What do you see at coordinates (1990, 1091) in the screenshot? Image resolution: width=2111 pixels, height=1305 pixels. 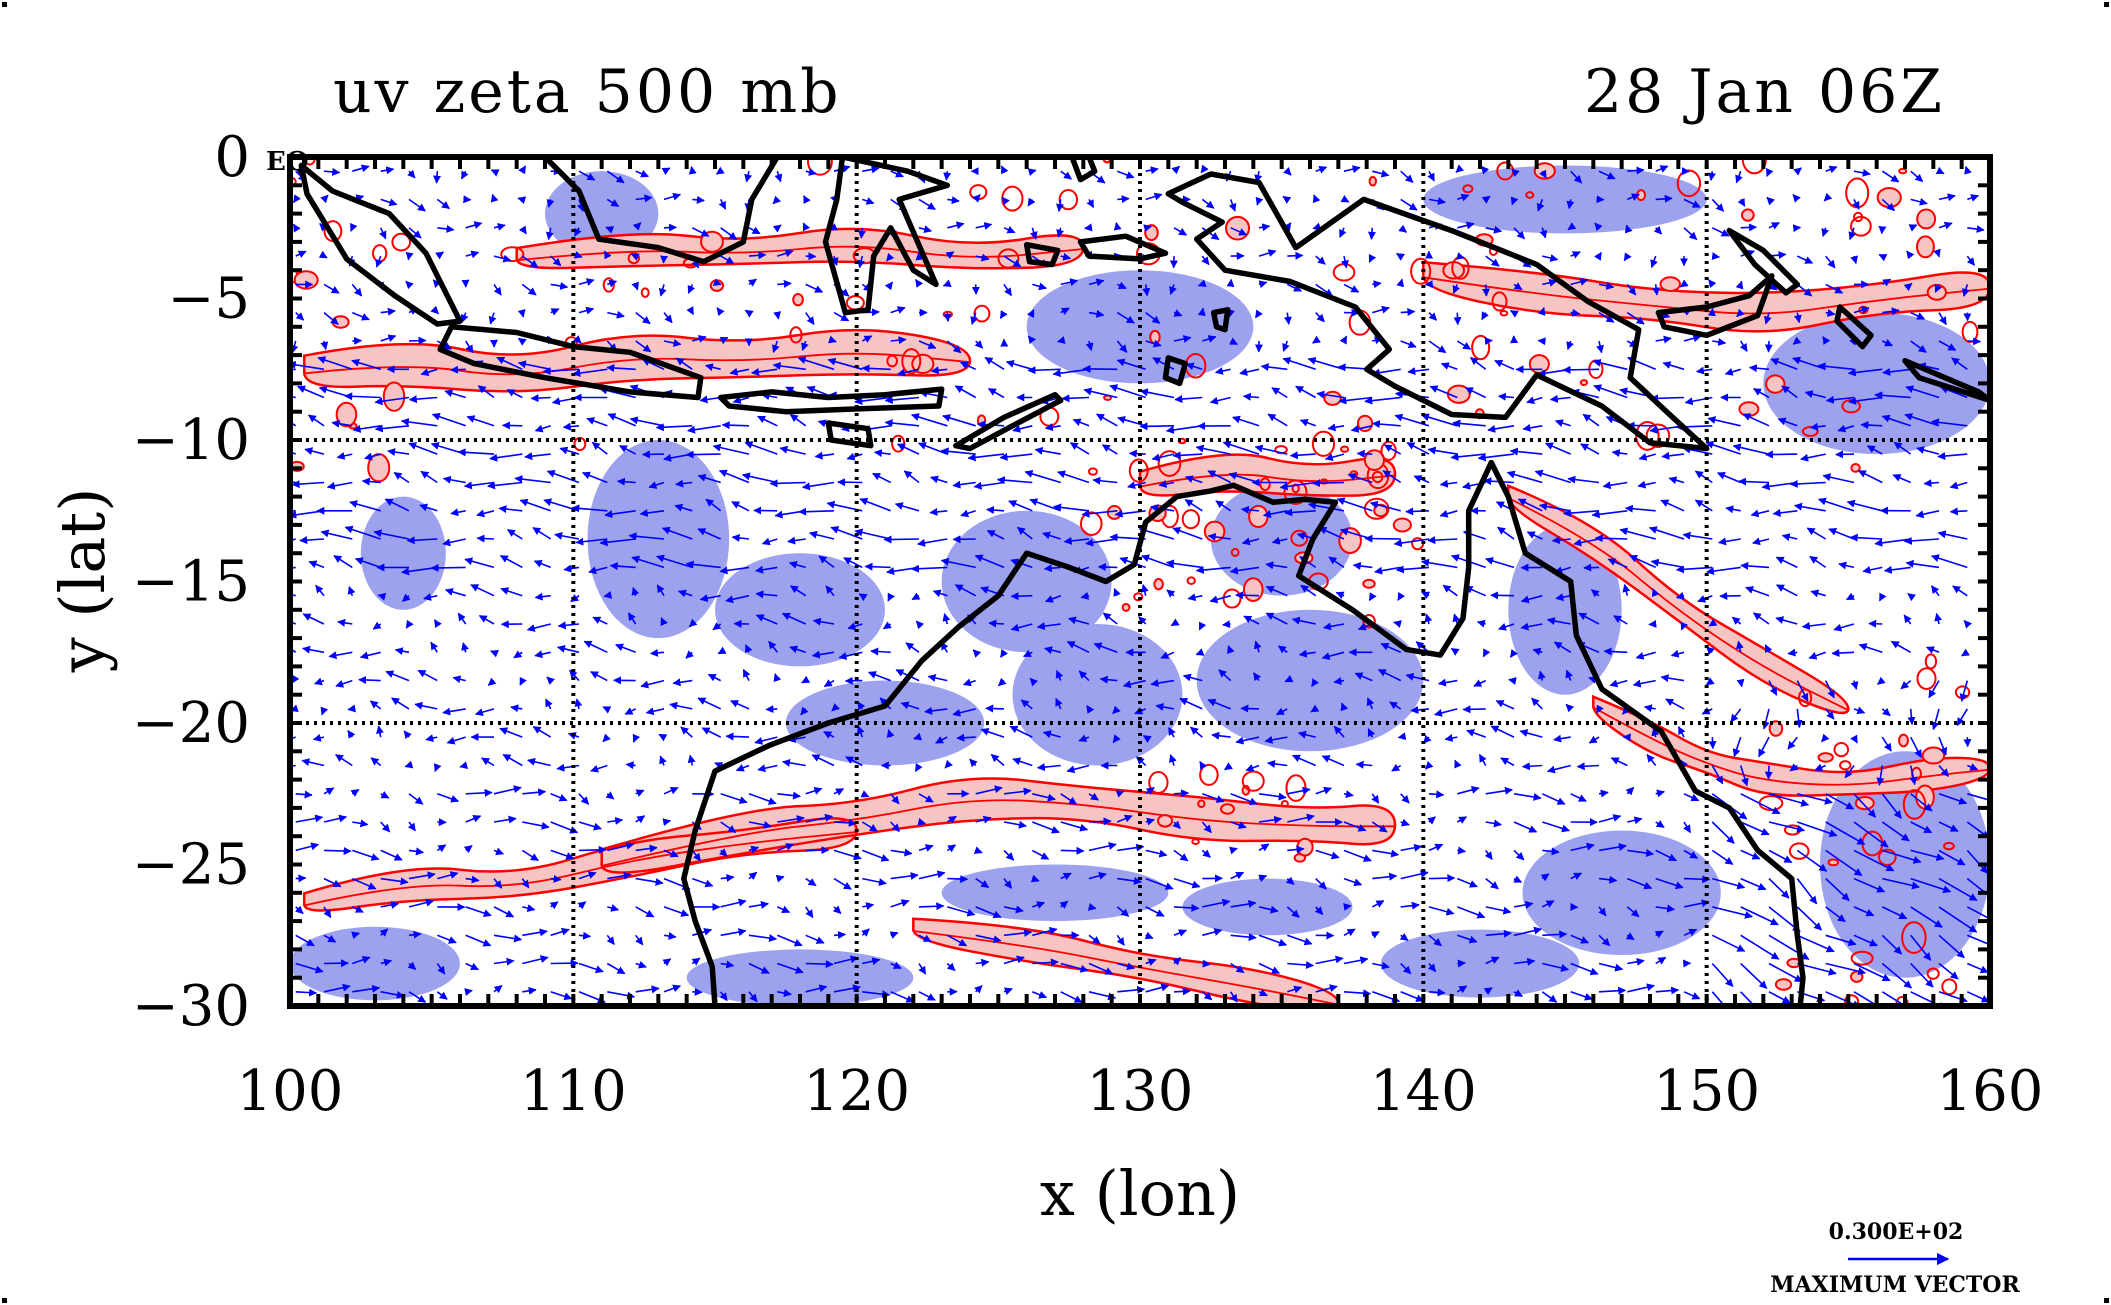 I see `x-tick-label: 160` at bounding box center [1990, 1091].